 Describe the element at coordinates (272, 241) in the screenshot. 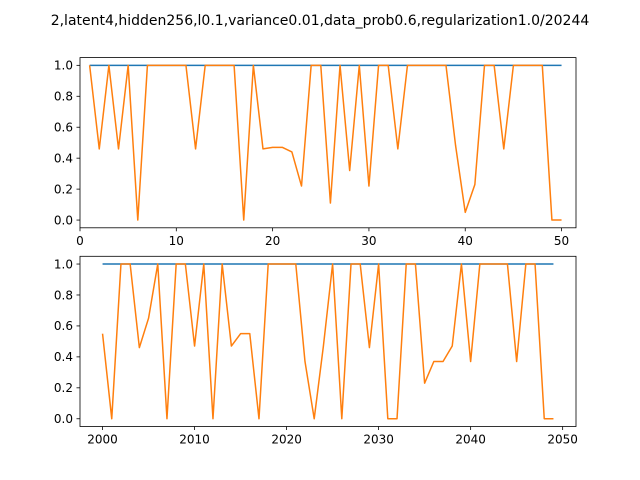

I see `x-tick-label: 20` at that location.